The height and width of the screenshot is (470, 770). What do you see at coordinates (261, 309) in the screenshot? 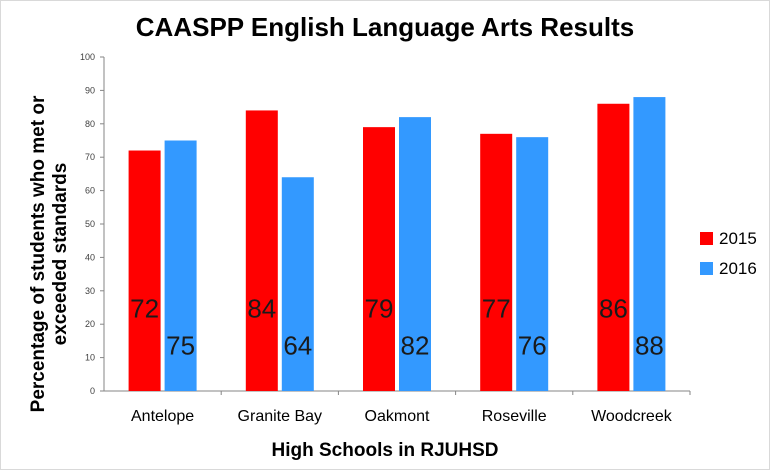
I see `data-label: 84` at bounding box center [261, 309].